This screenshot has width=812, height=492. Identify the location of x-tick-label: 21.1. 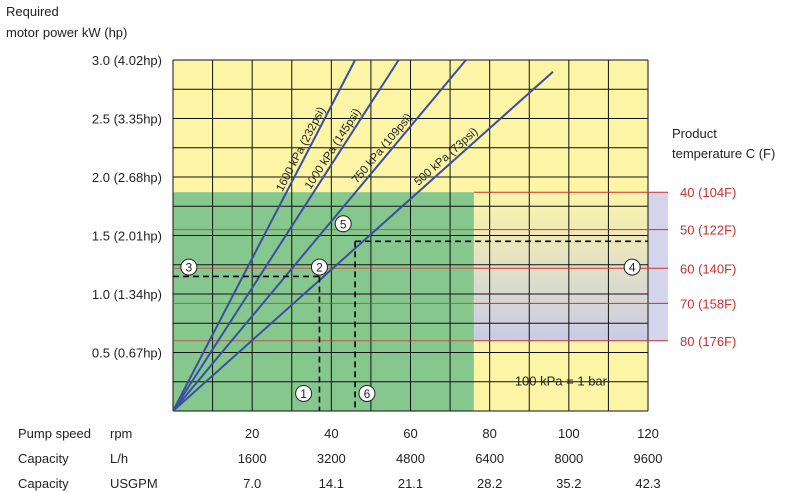
(410, 483).